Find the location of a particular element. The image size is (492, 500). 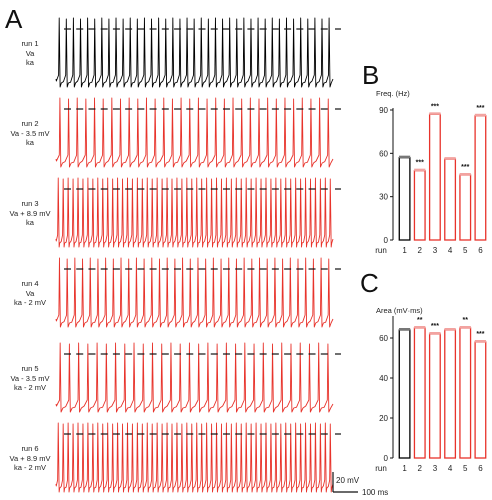

run-label-line: run 3 is located at coordinates (30, 203).